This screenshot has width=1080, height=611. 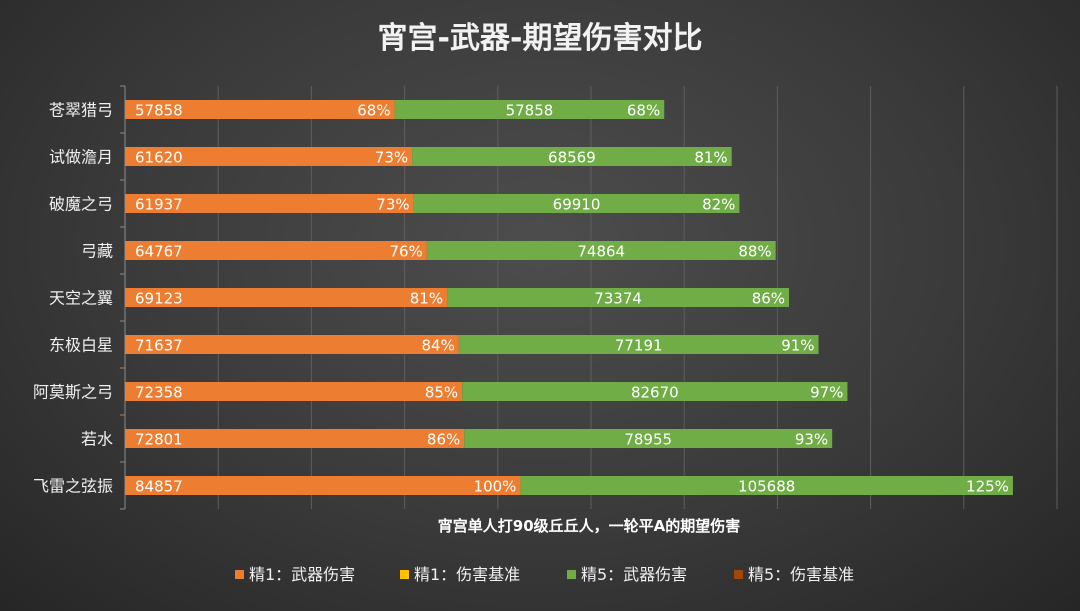 I want to click on value-label: 77191, so click(x=639, y=346).